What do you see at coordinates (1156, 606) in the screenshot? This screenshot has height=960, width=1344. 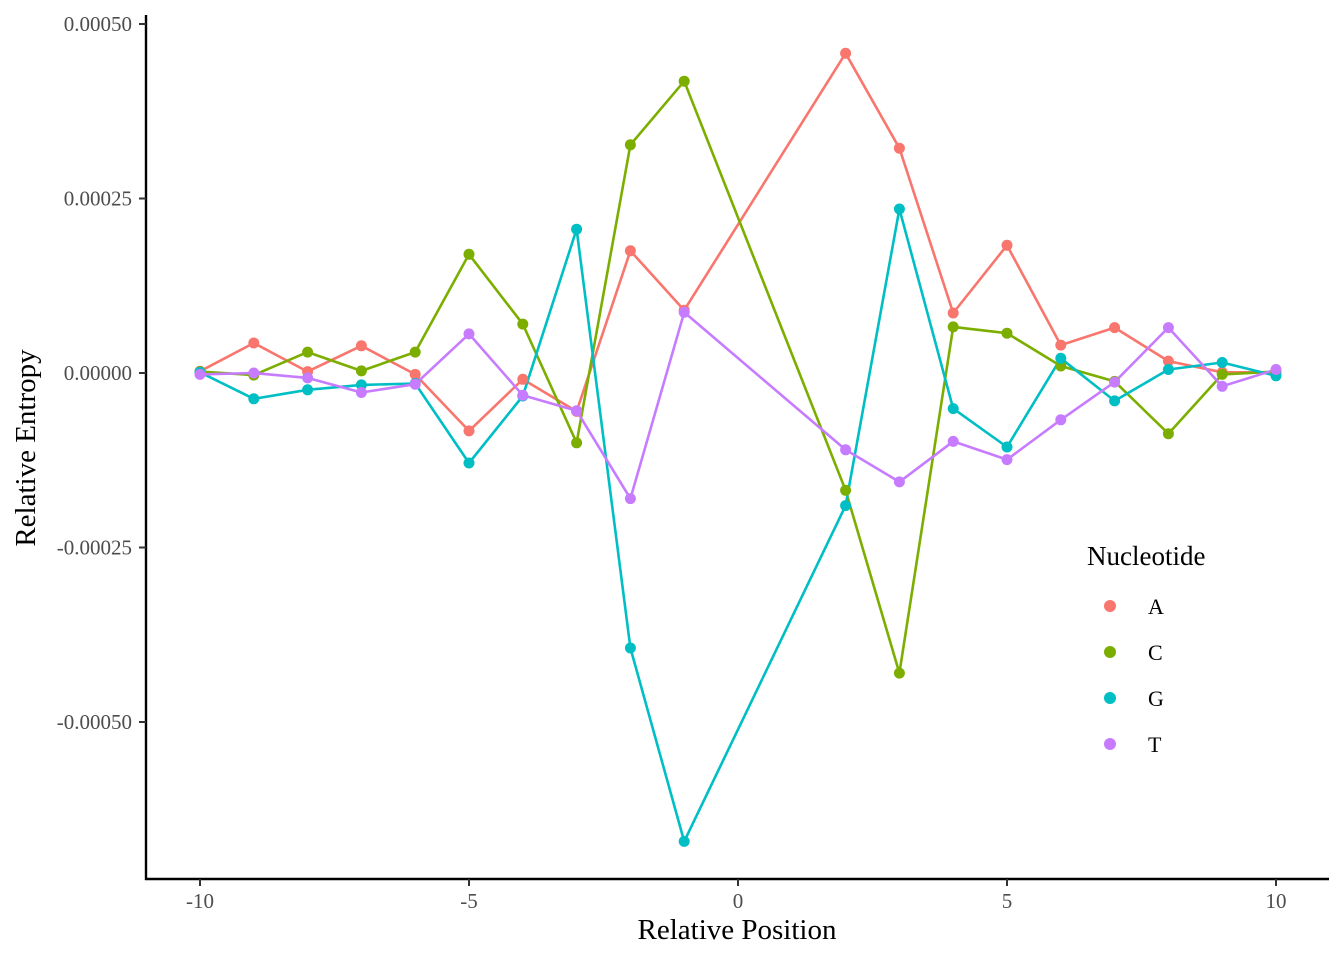 I see `legend-label: A` at bounding box center [1156, 606].